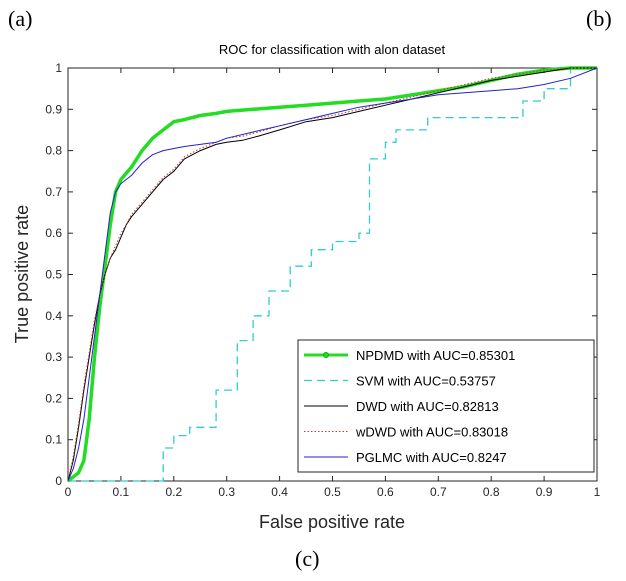 Image resolution: width=626 pixels, height=581 pixels. Describe the element at coordinates (599, 18) in the screenshot. I see `panel-label-b: (b)` at that location.